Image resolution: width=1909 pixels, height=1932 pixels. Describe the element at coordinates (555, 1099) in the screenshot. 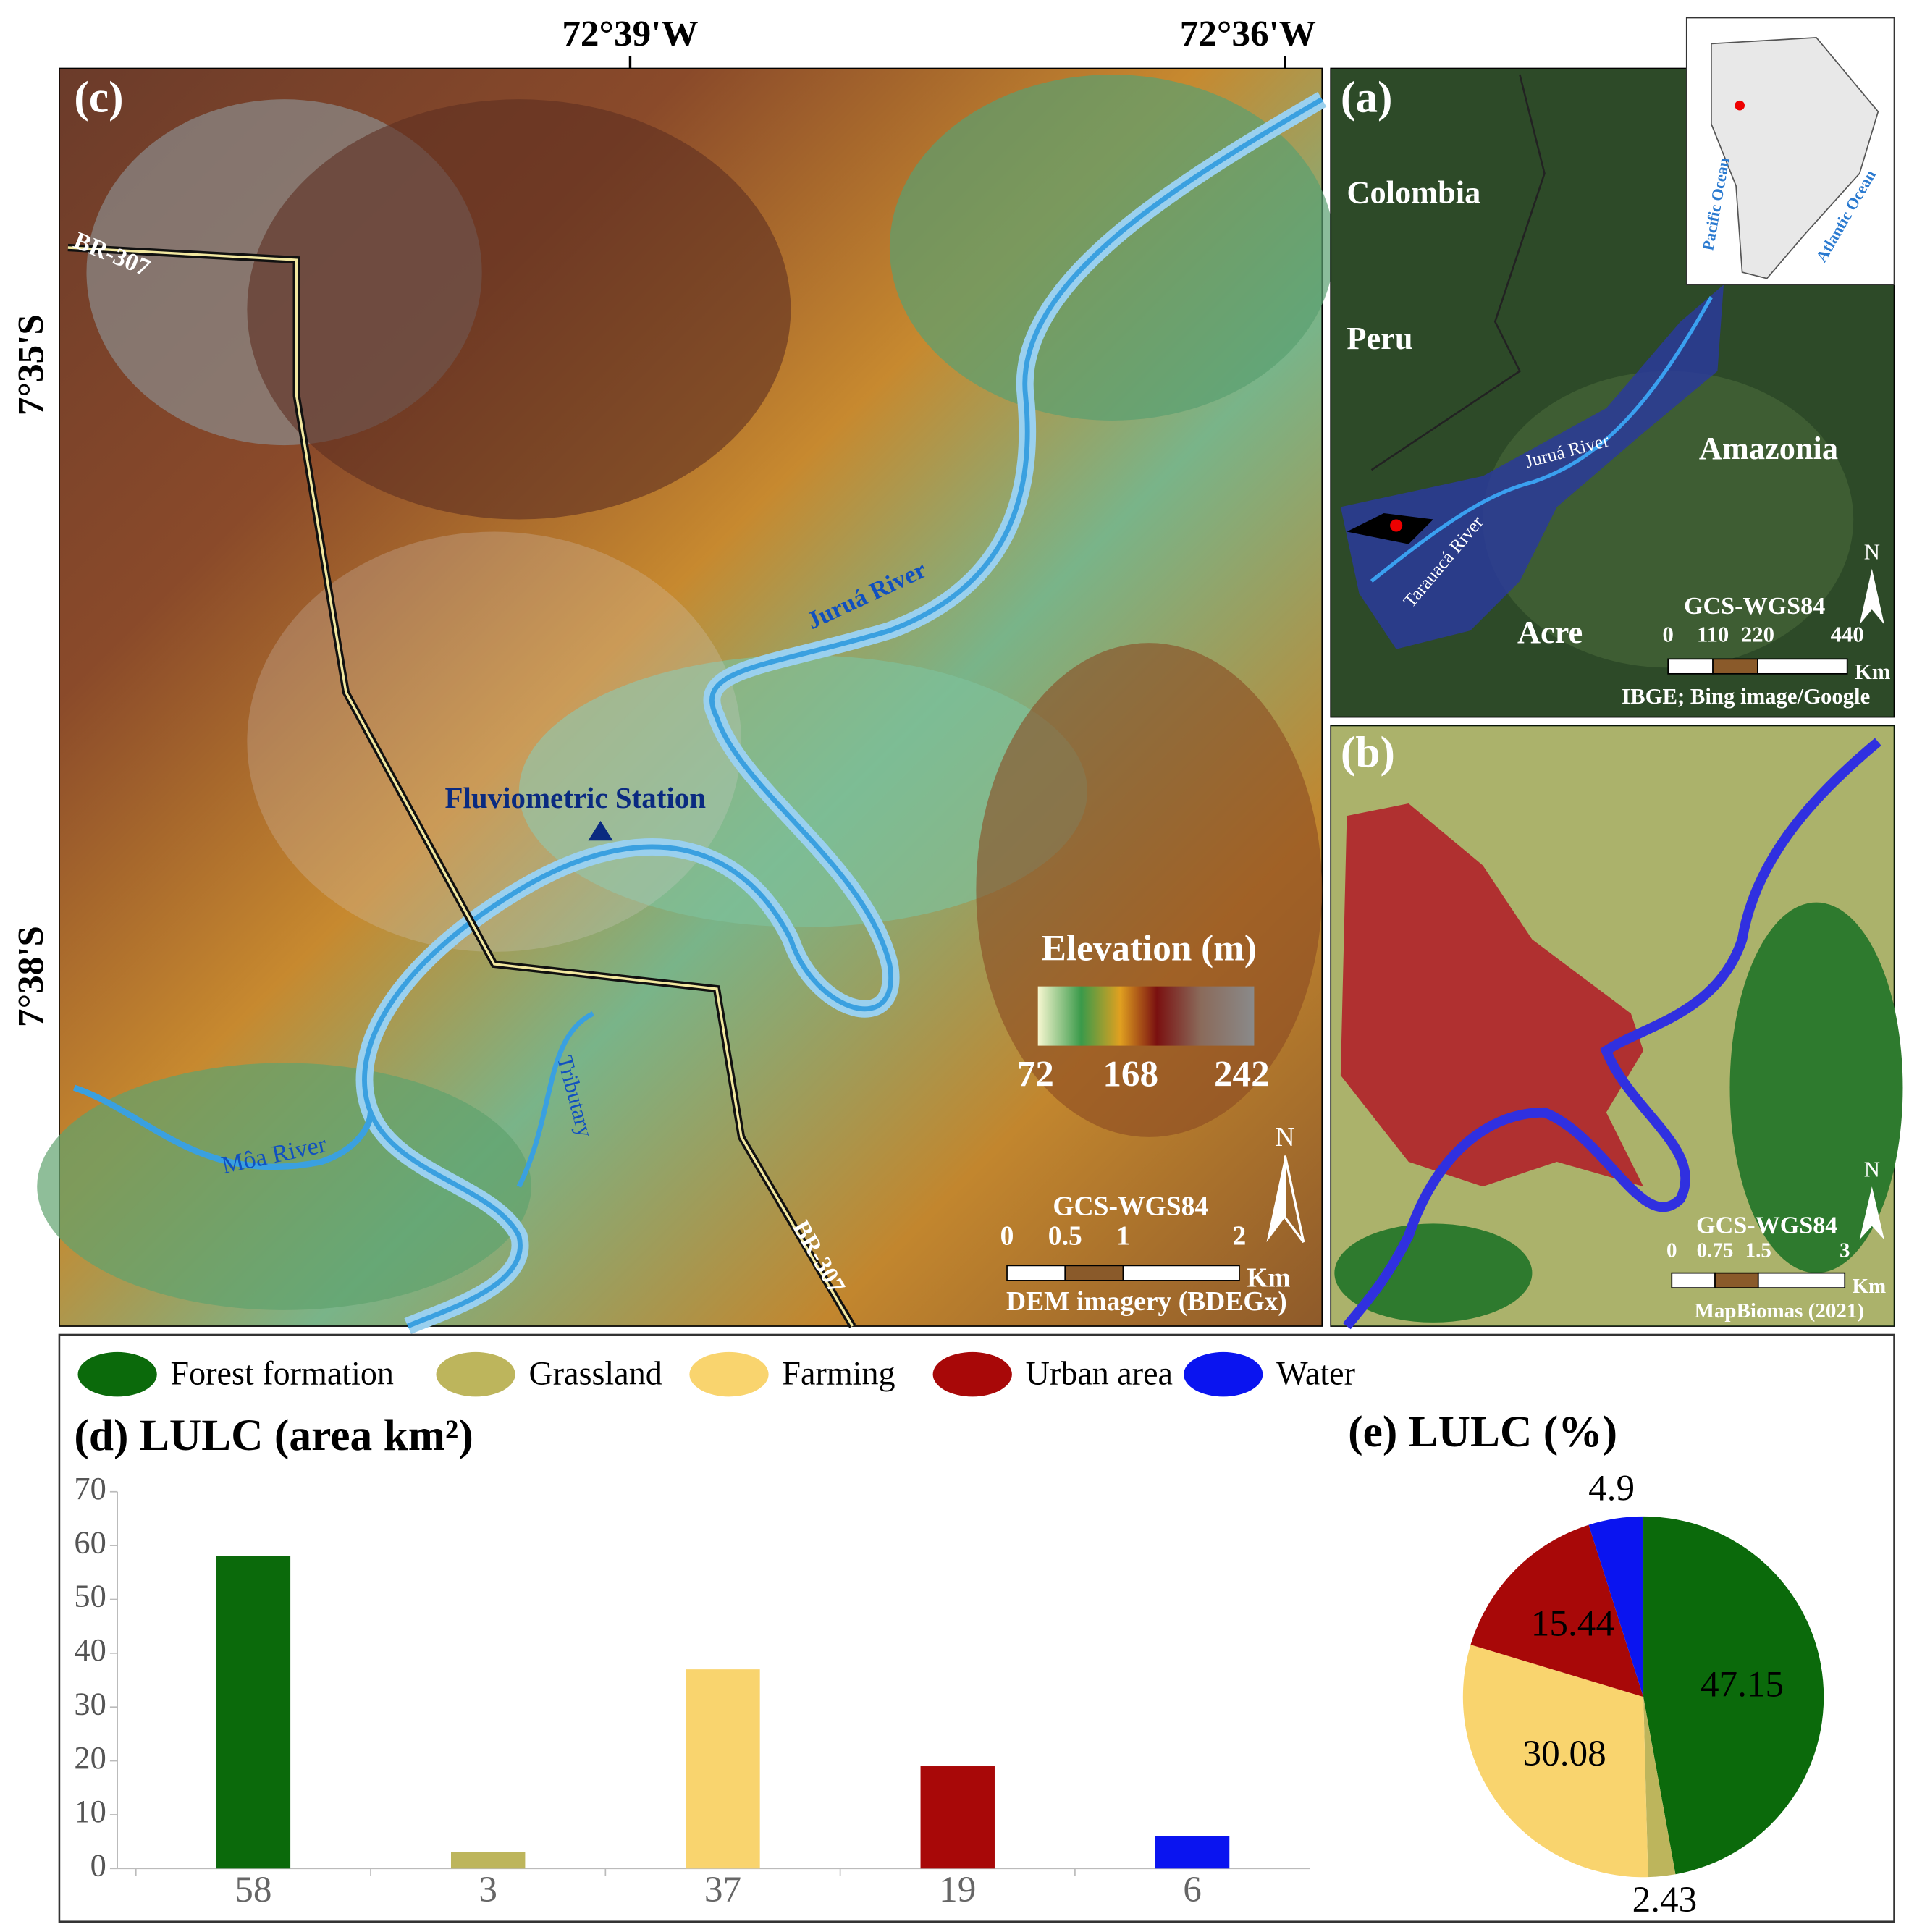

I see `tributary` at that location.